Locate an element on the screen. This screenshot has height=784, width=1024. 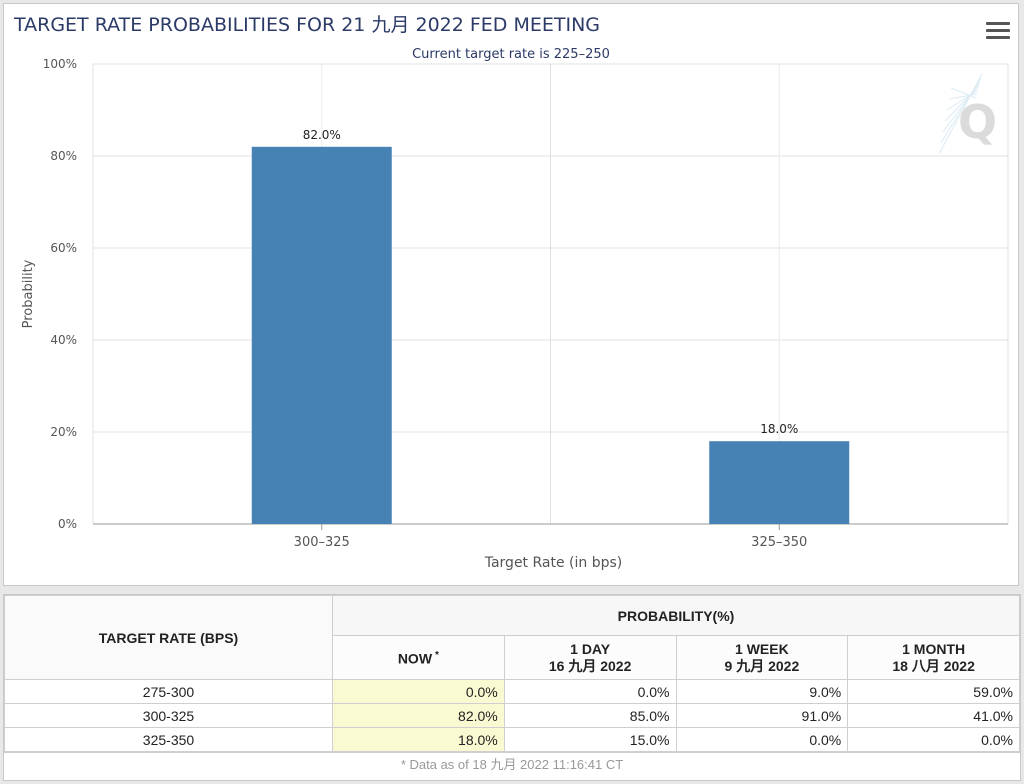
one-week-header: 1 WEEK 9 九月 2022 is located at coordinates (762, 657).